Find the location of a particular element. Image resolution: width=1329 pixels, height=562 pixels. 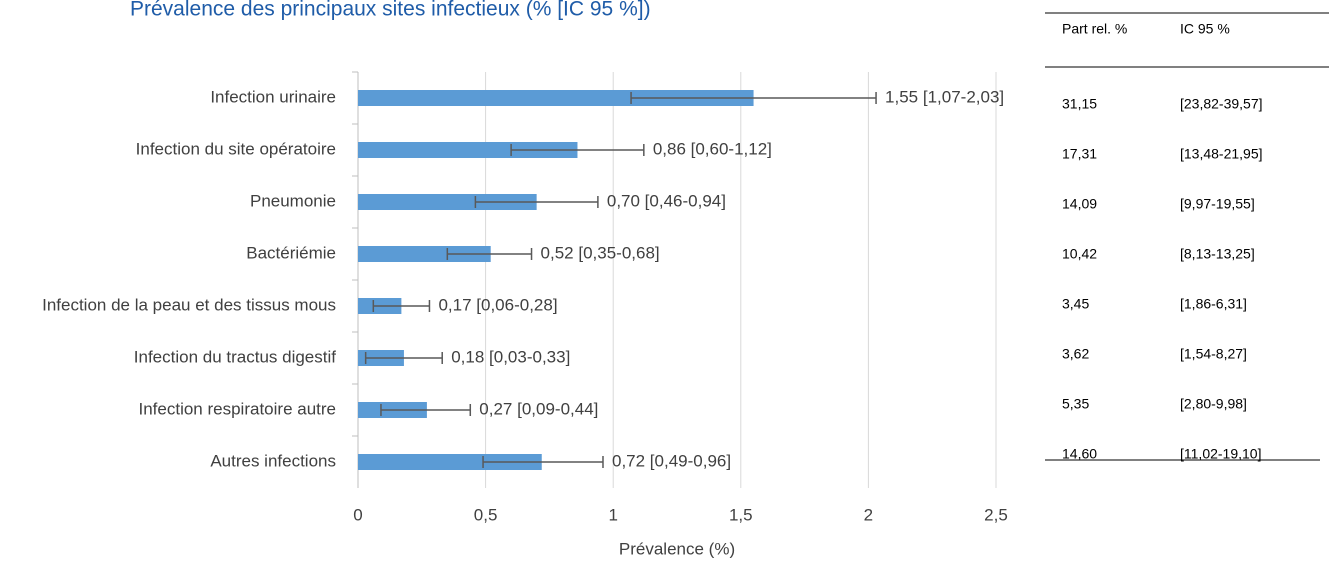

table-cell: 10,42 is located at coordinates (1079, 254).